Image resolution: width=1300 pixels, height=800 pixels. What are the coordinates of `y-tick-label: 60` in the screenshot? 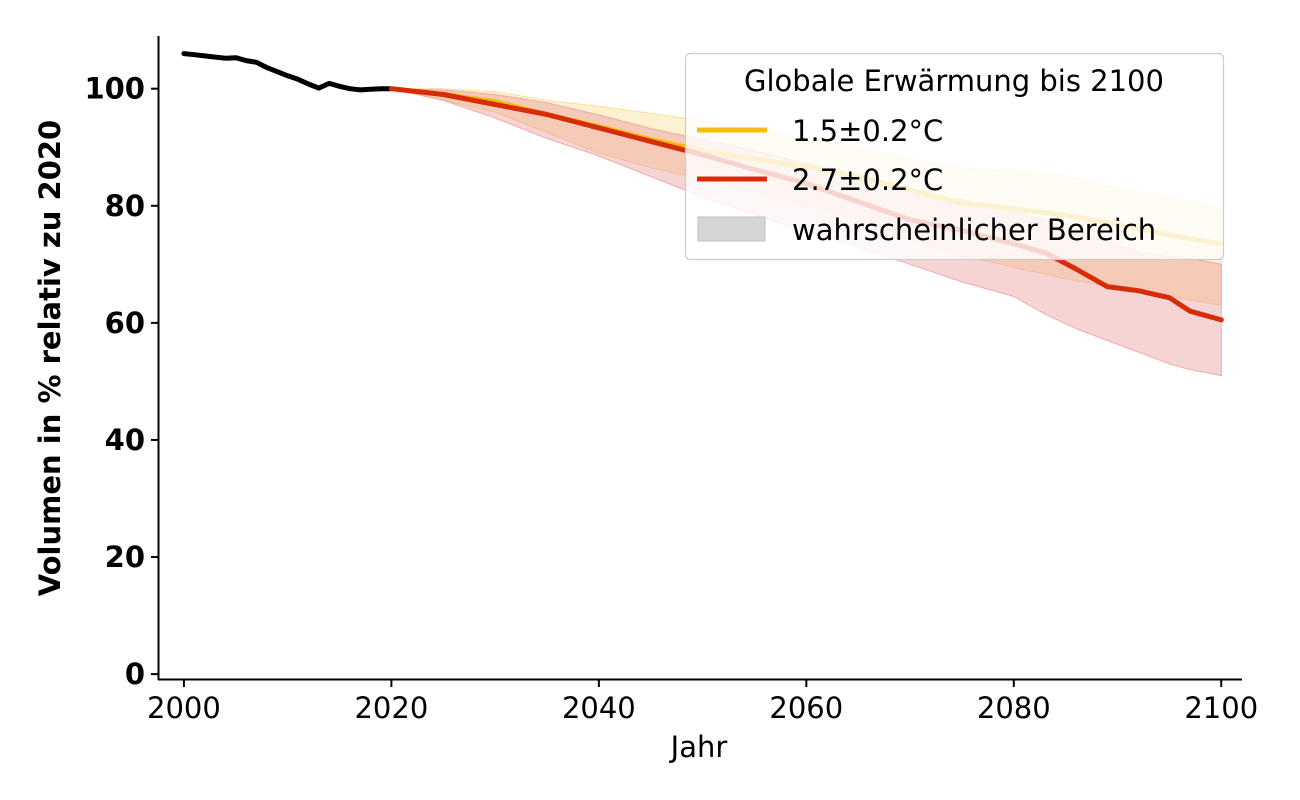 It's located at (125, 323).